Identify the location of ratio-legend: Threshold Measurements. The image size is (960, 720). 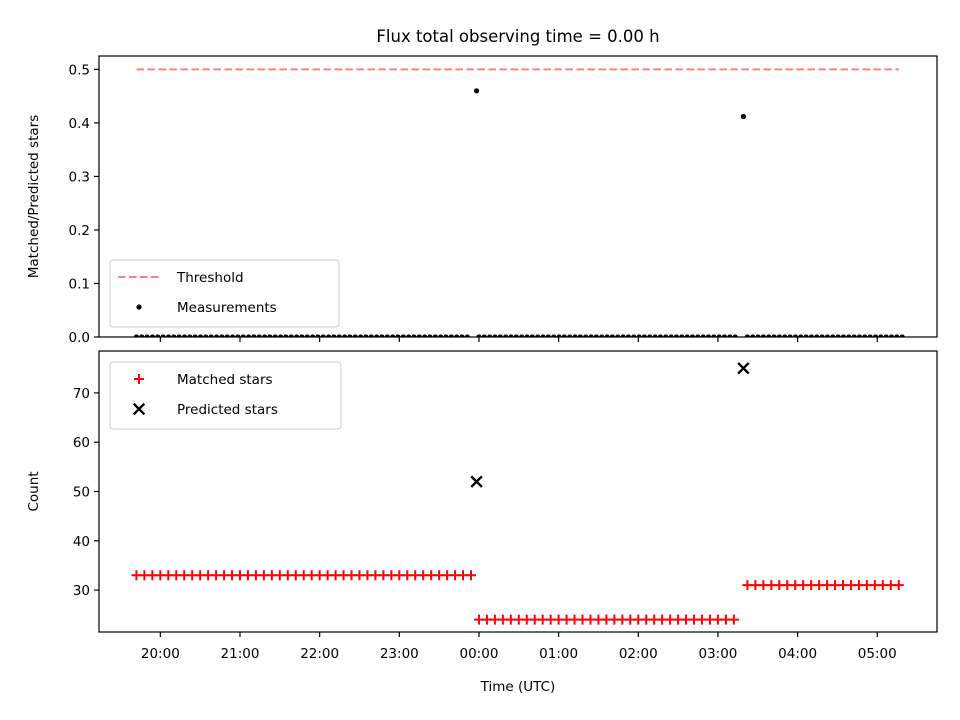
(224, 293).